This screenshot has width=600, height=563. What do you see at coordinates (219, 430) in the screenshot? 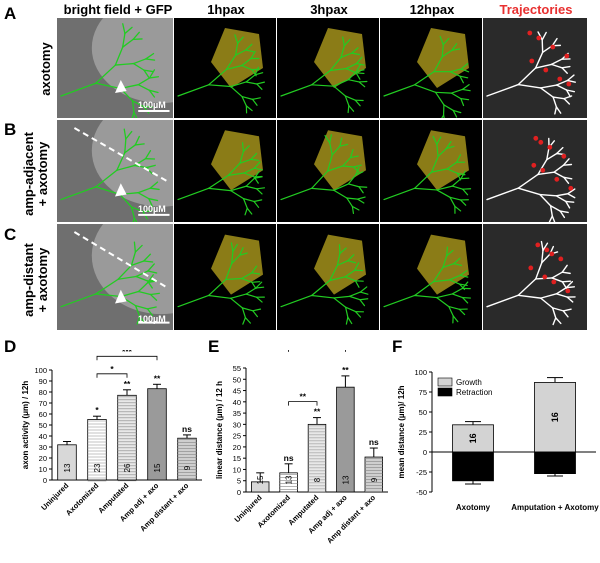
I see `y-axis-label: linear distance (µm) / 12 h` at bounding box center [219, 430].